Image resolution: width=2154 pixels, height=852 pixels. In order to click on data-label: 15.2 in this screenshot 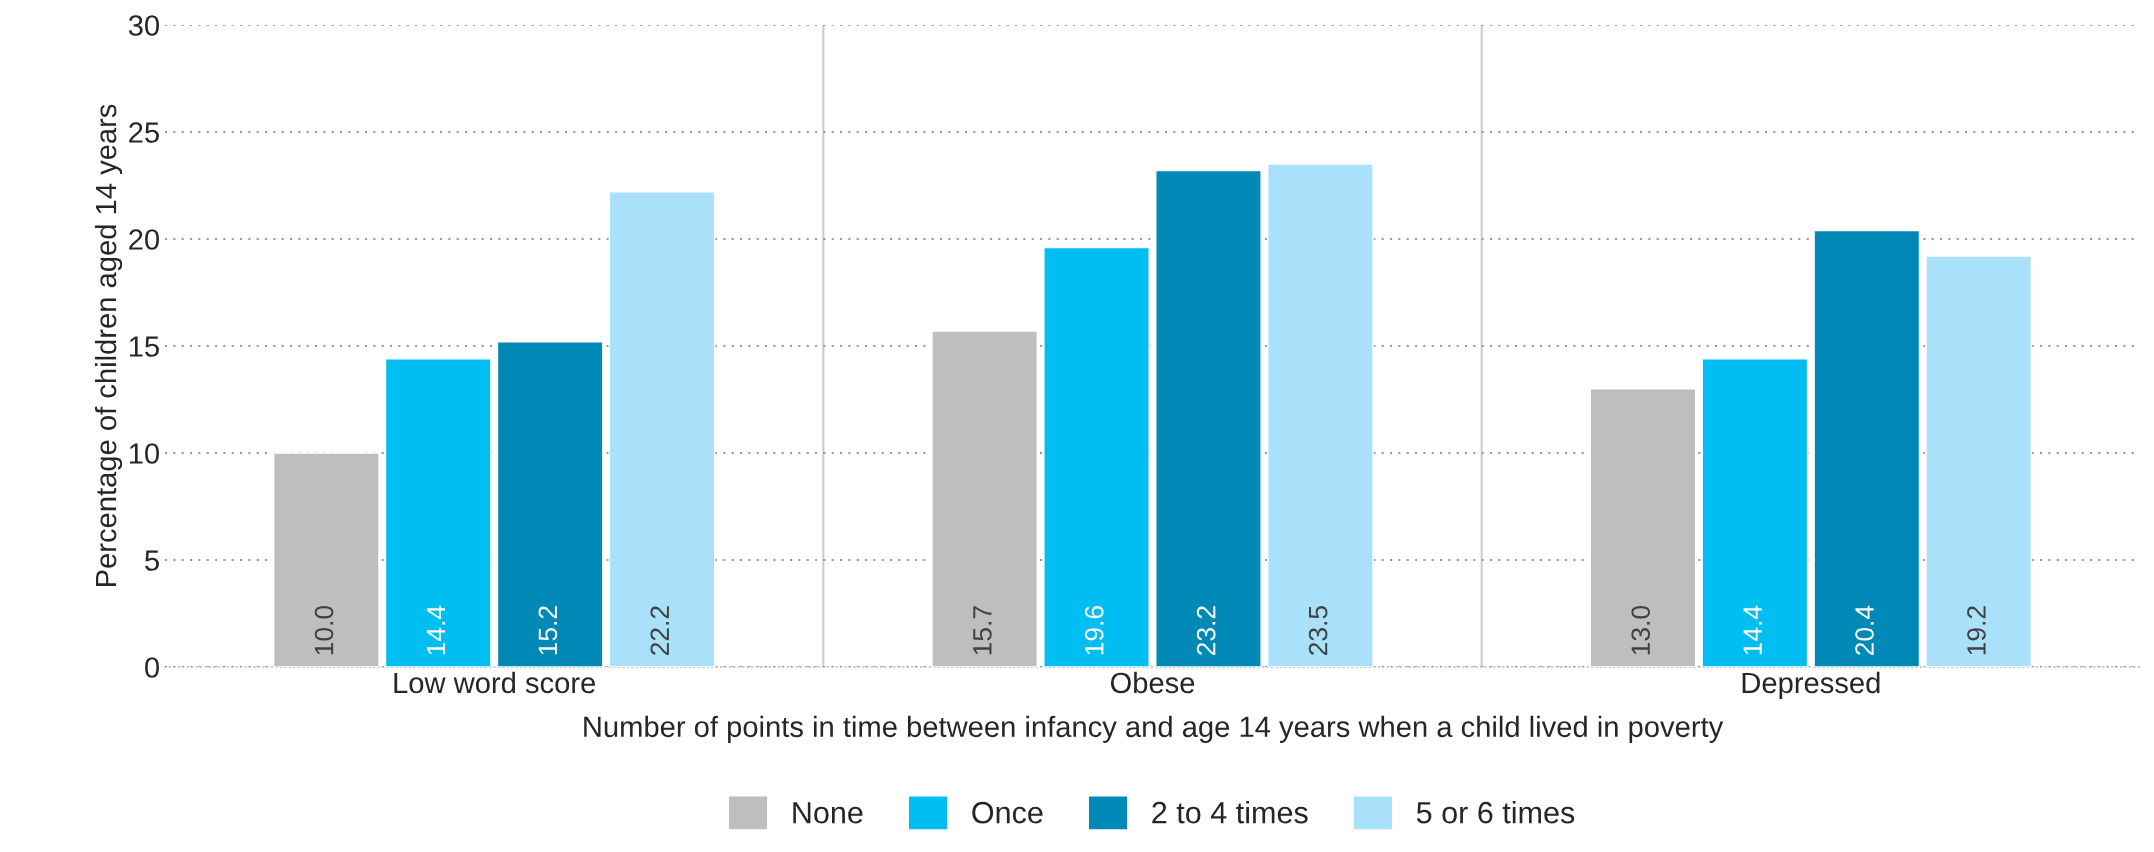, I will do `click(548, 630)`.